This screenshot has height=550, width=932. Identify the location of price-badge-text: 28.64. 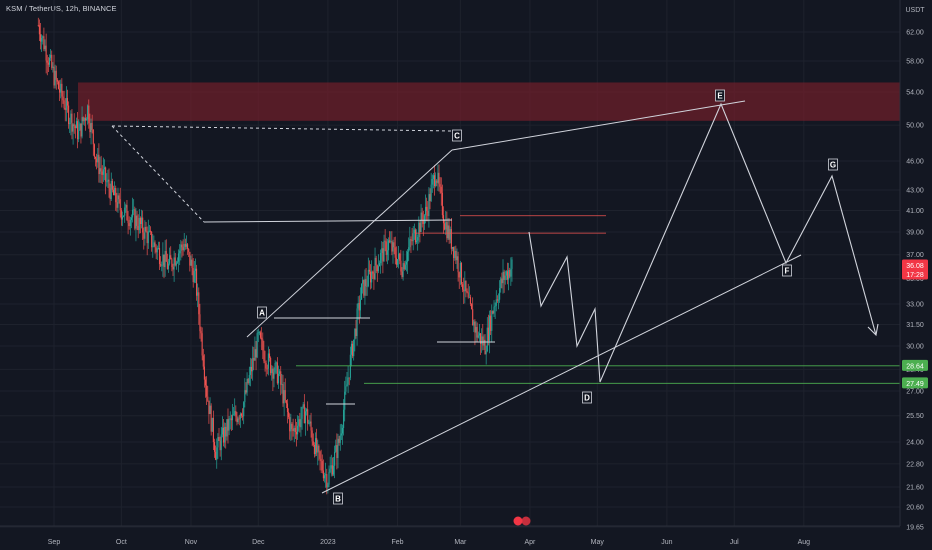
(915, 366).